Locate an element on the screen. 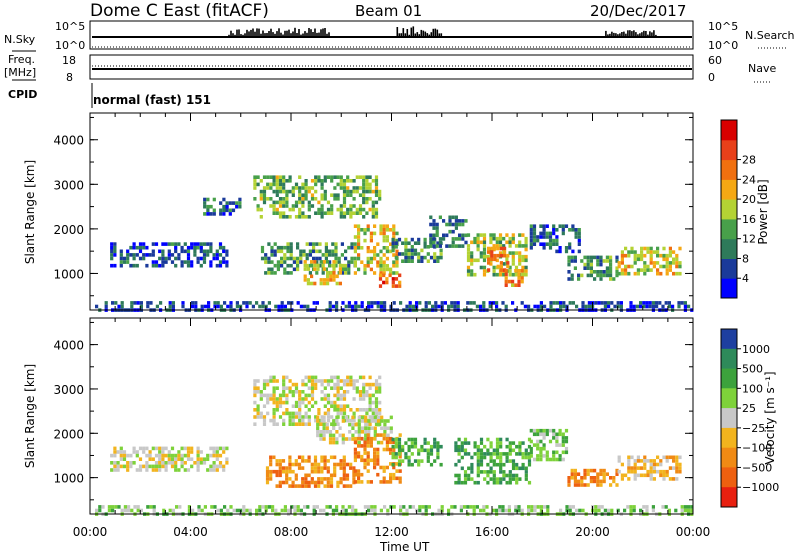  colorbar-tick-label: 8 is located at coordinates (745, 258).